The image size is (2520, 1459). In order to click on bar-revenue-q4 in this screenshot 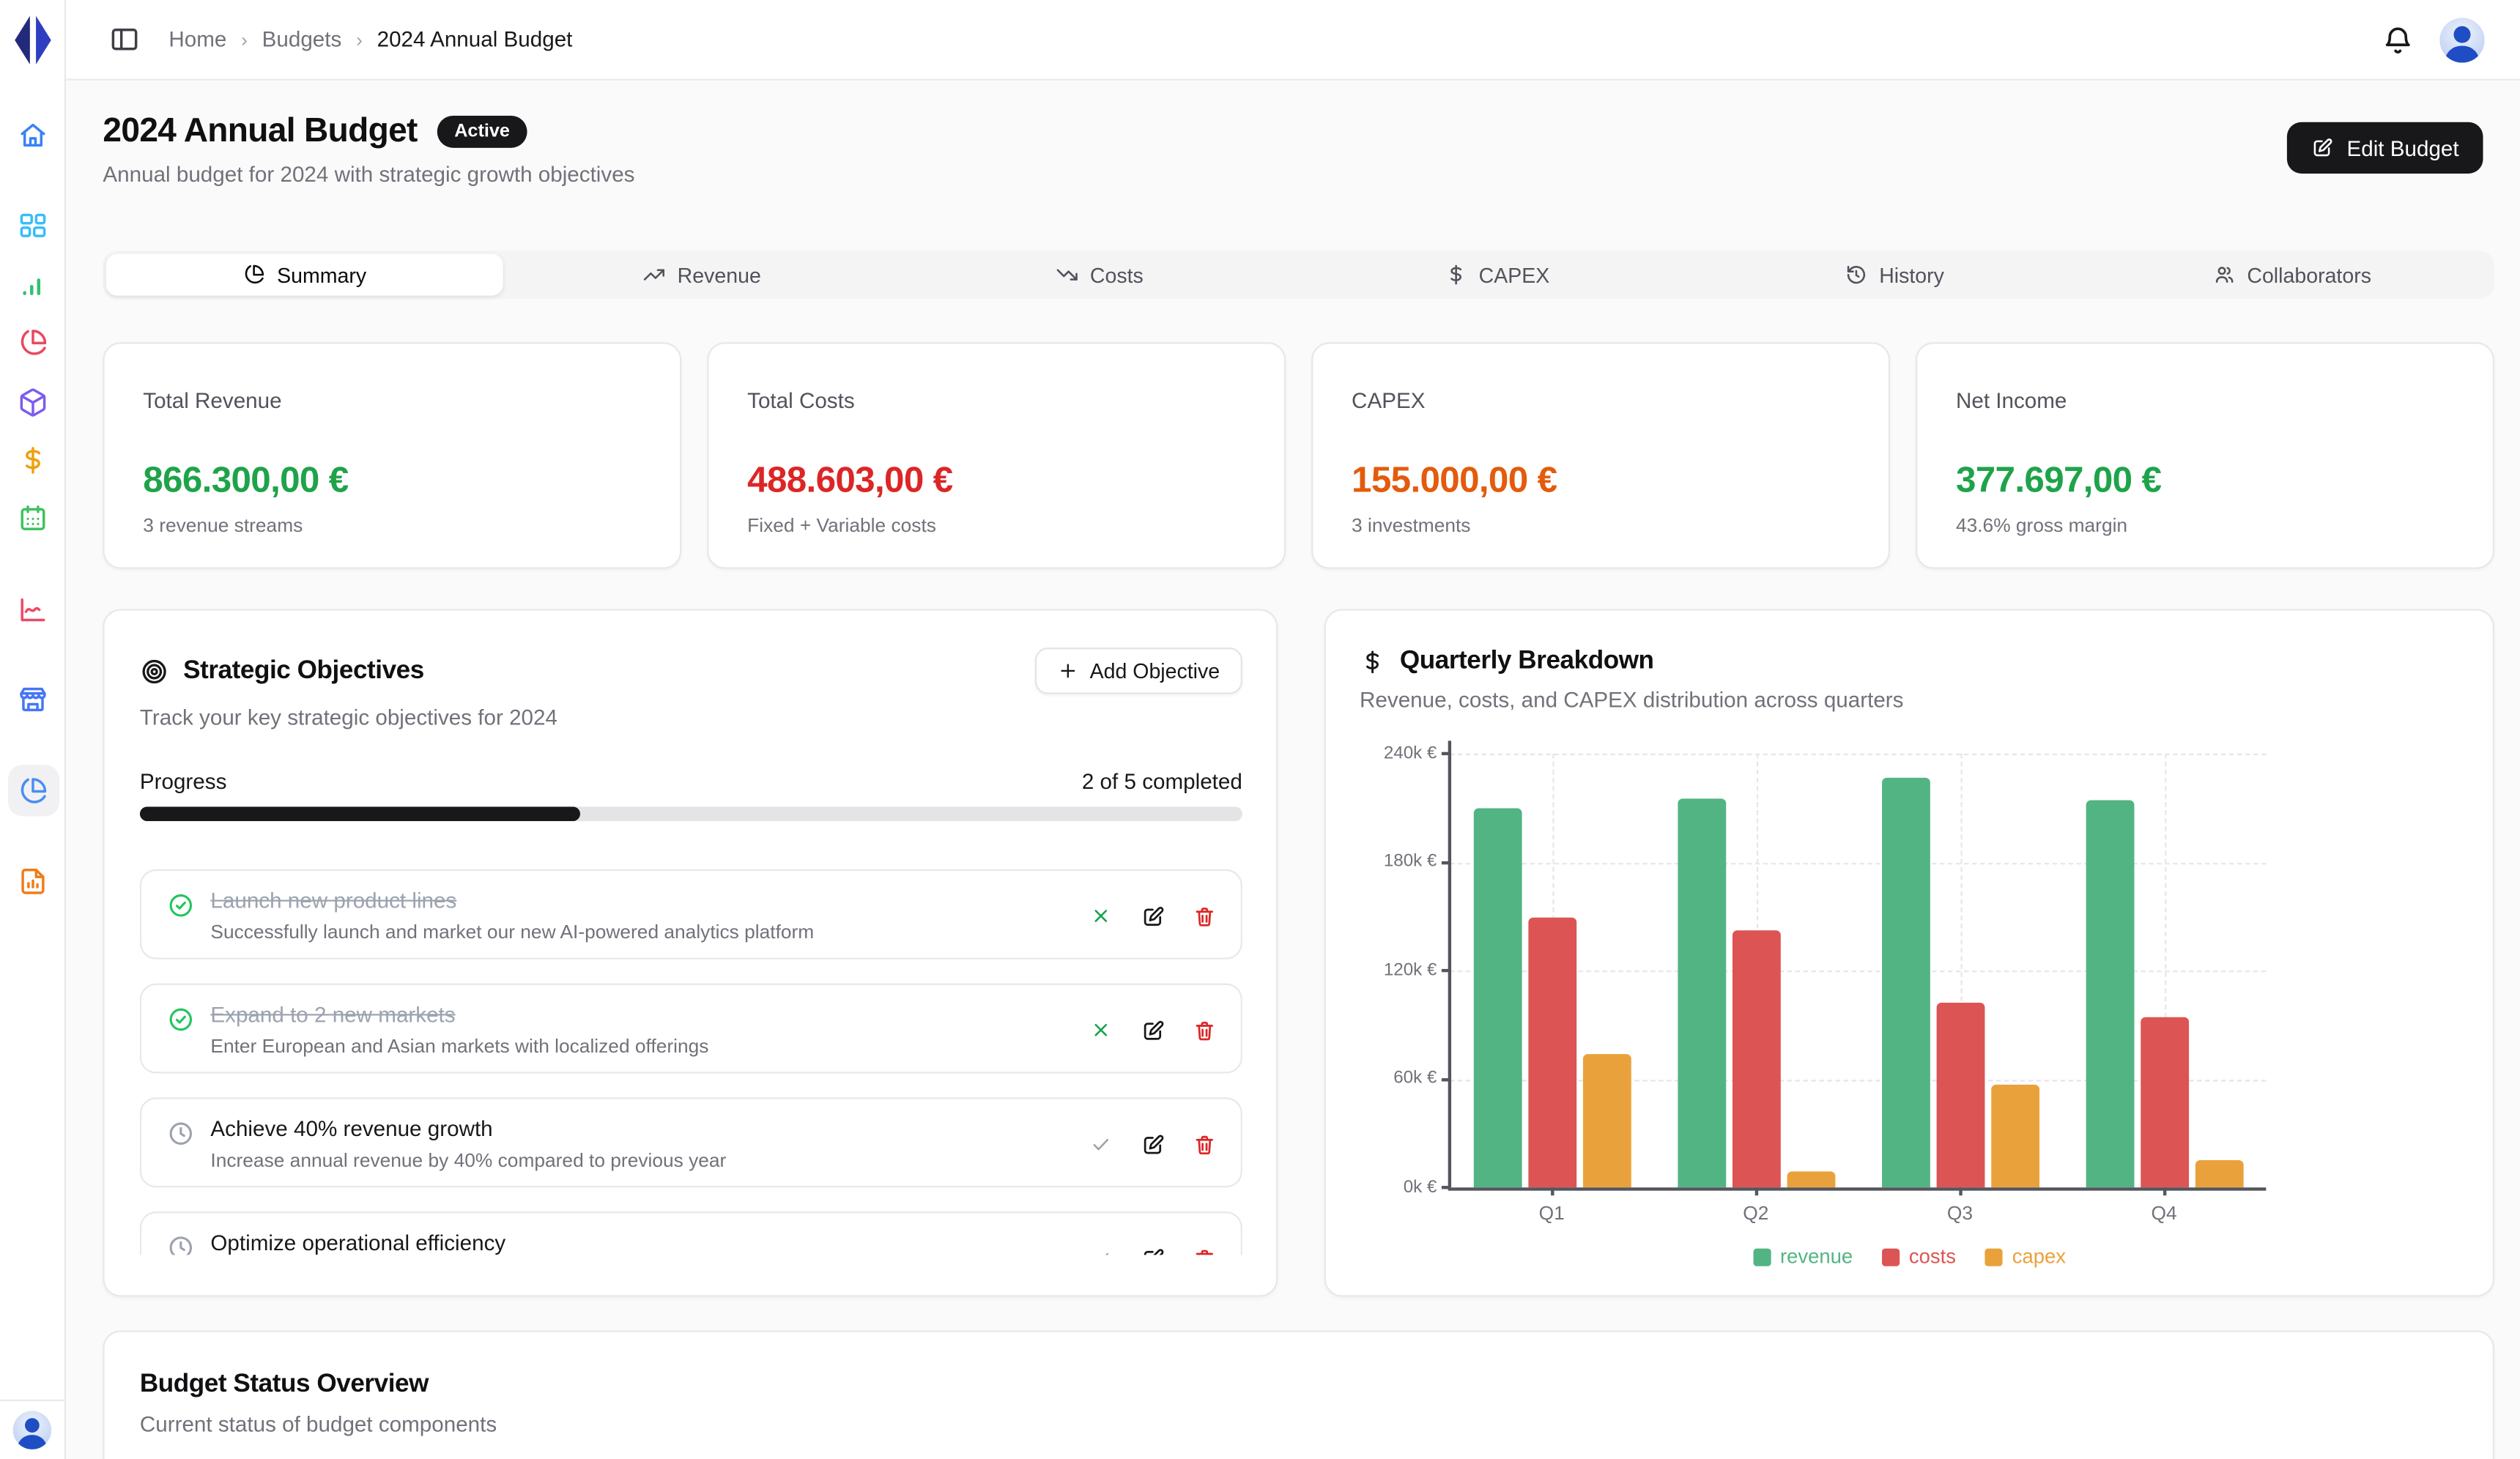, I will do `click(2109, 994)`.